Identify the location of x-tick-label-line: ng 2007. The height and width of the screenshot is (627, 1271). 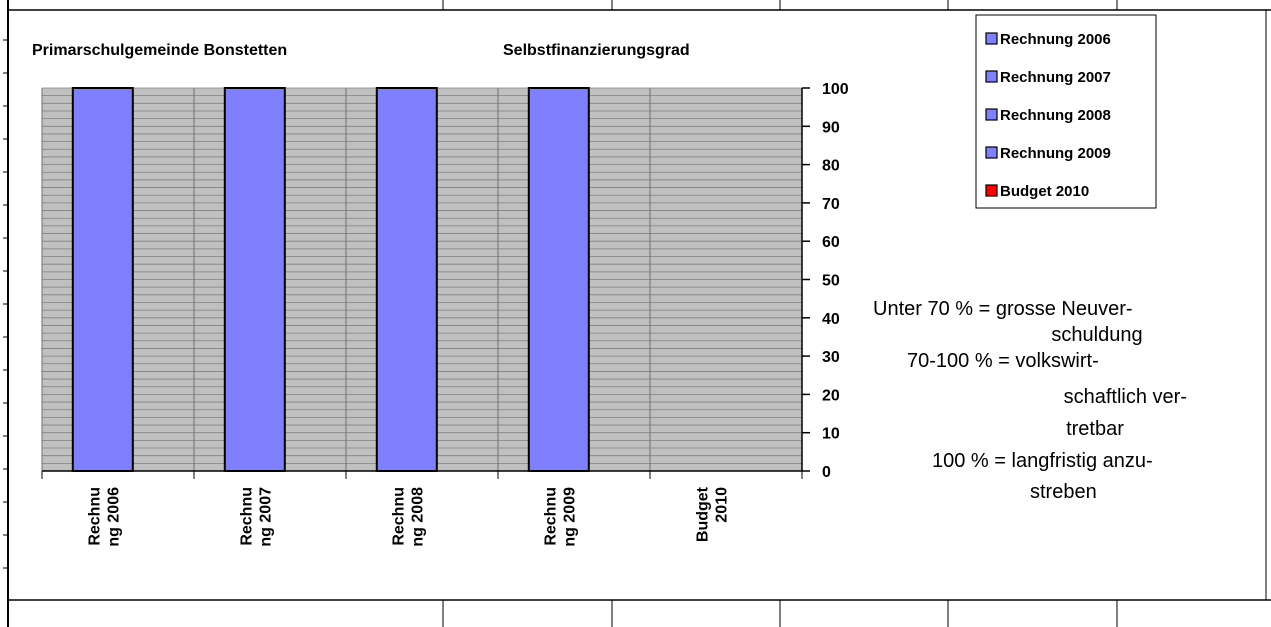
(265, 517).